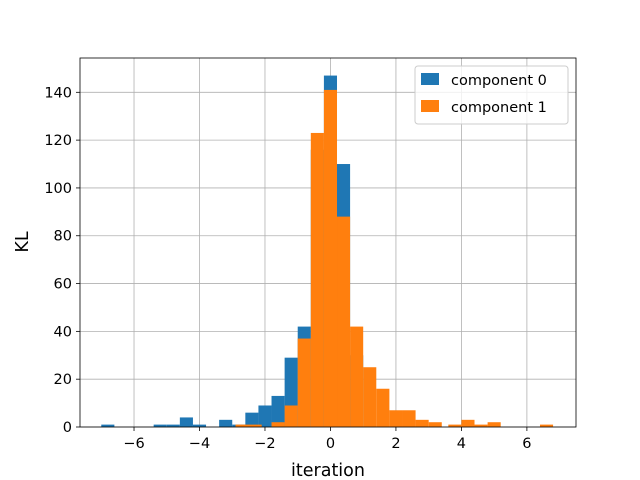 This screenshot has height=480, width=640. I want to click on x-axis-ticks: −6 −4 −2 0 2 4 6, so click(327, 439).